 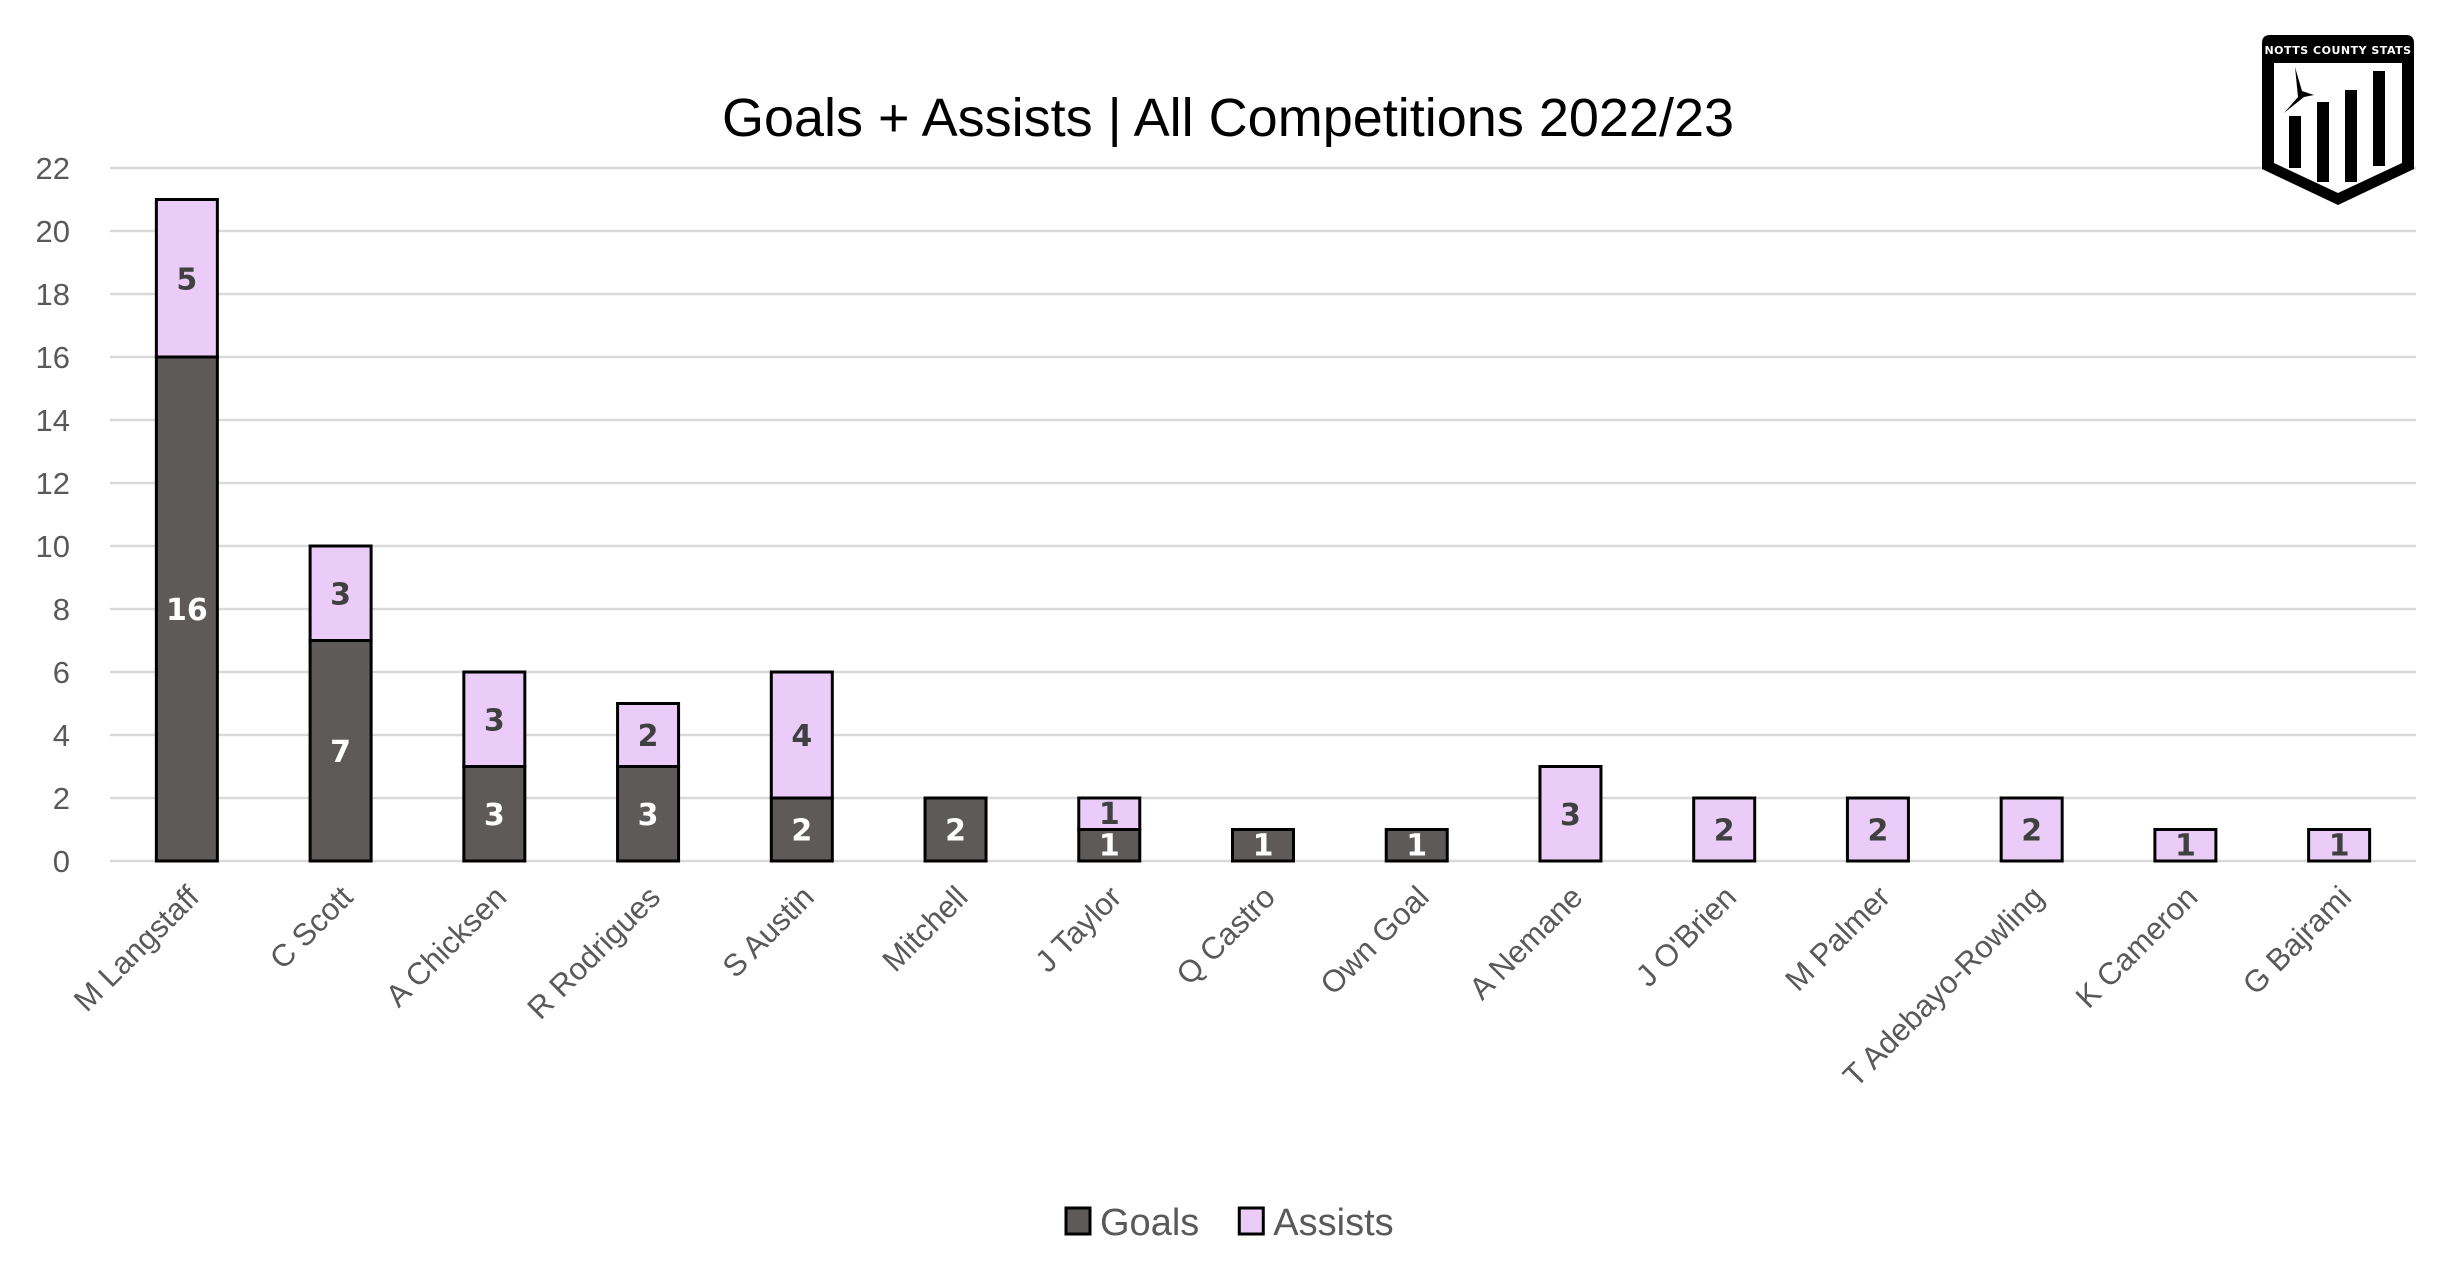 What do you see at coordinates (1374, 940) in the screenshot?
I see `x-tick-label: Own Goal` at bounding box center [1374, 940].